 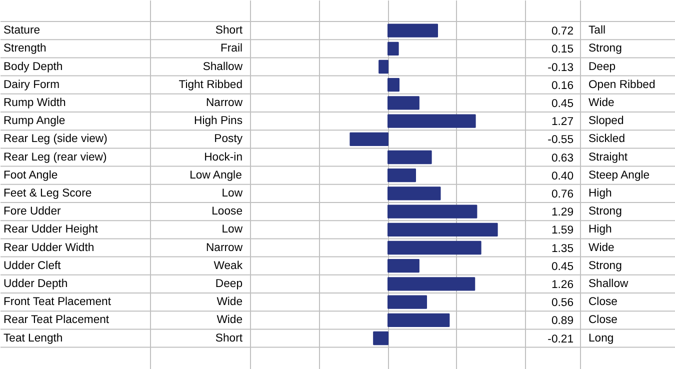 What do you see at coordinates (562, 212) in the screenshot?
I see `data-label: 1.29` at bounding box center [562, 212].